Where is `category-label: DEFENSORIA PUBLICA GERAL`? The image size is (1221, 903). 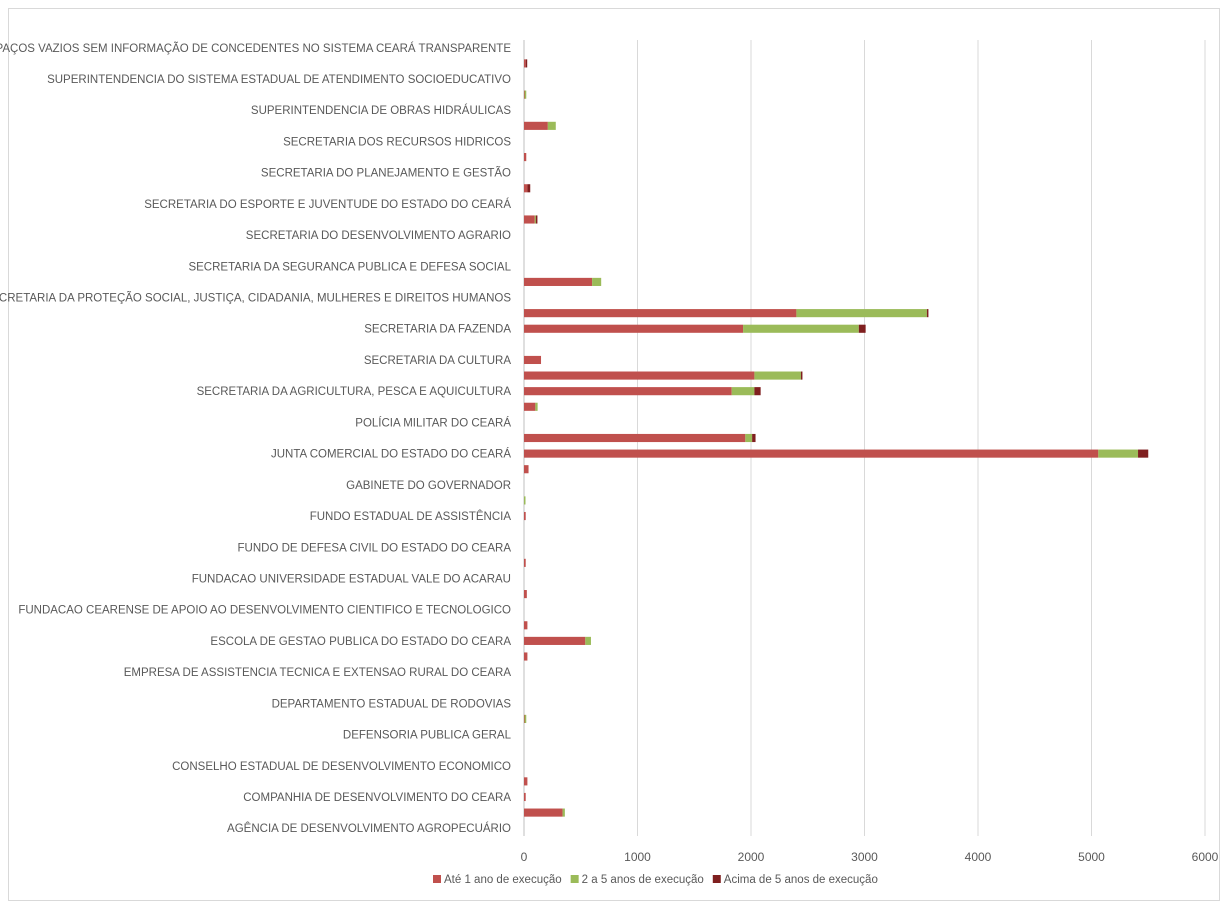
category-label: DEFENSORIA PUBLICA GERAL is located at coordinates (427, 736).